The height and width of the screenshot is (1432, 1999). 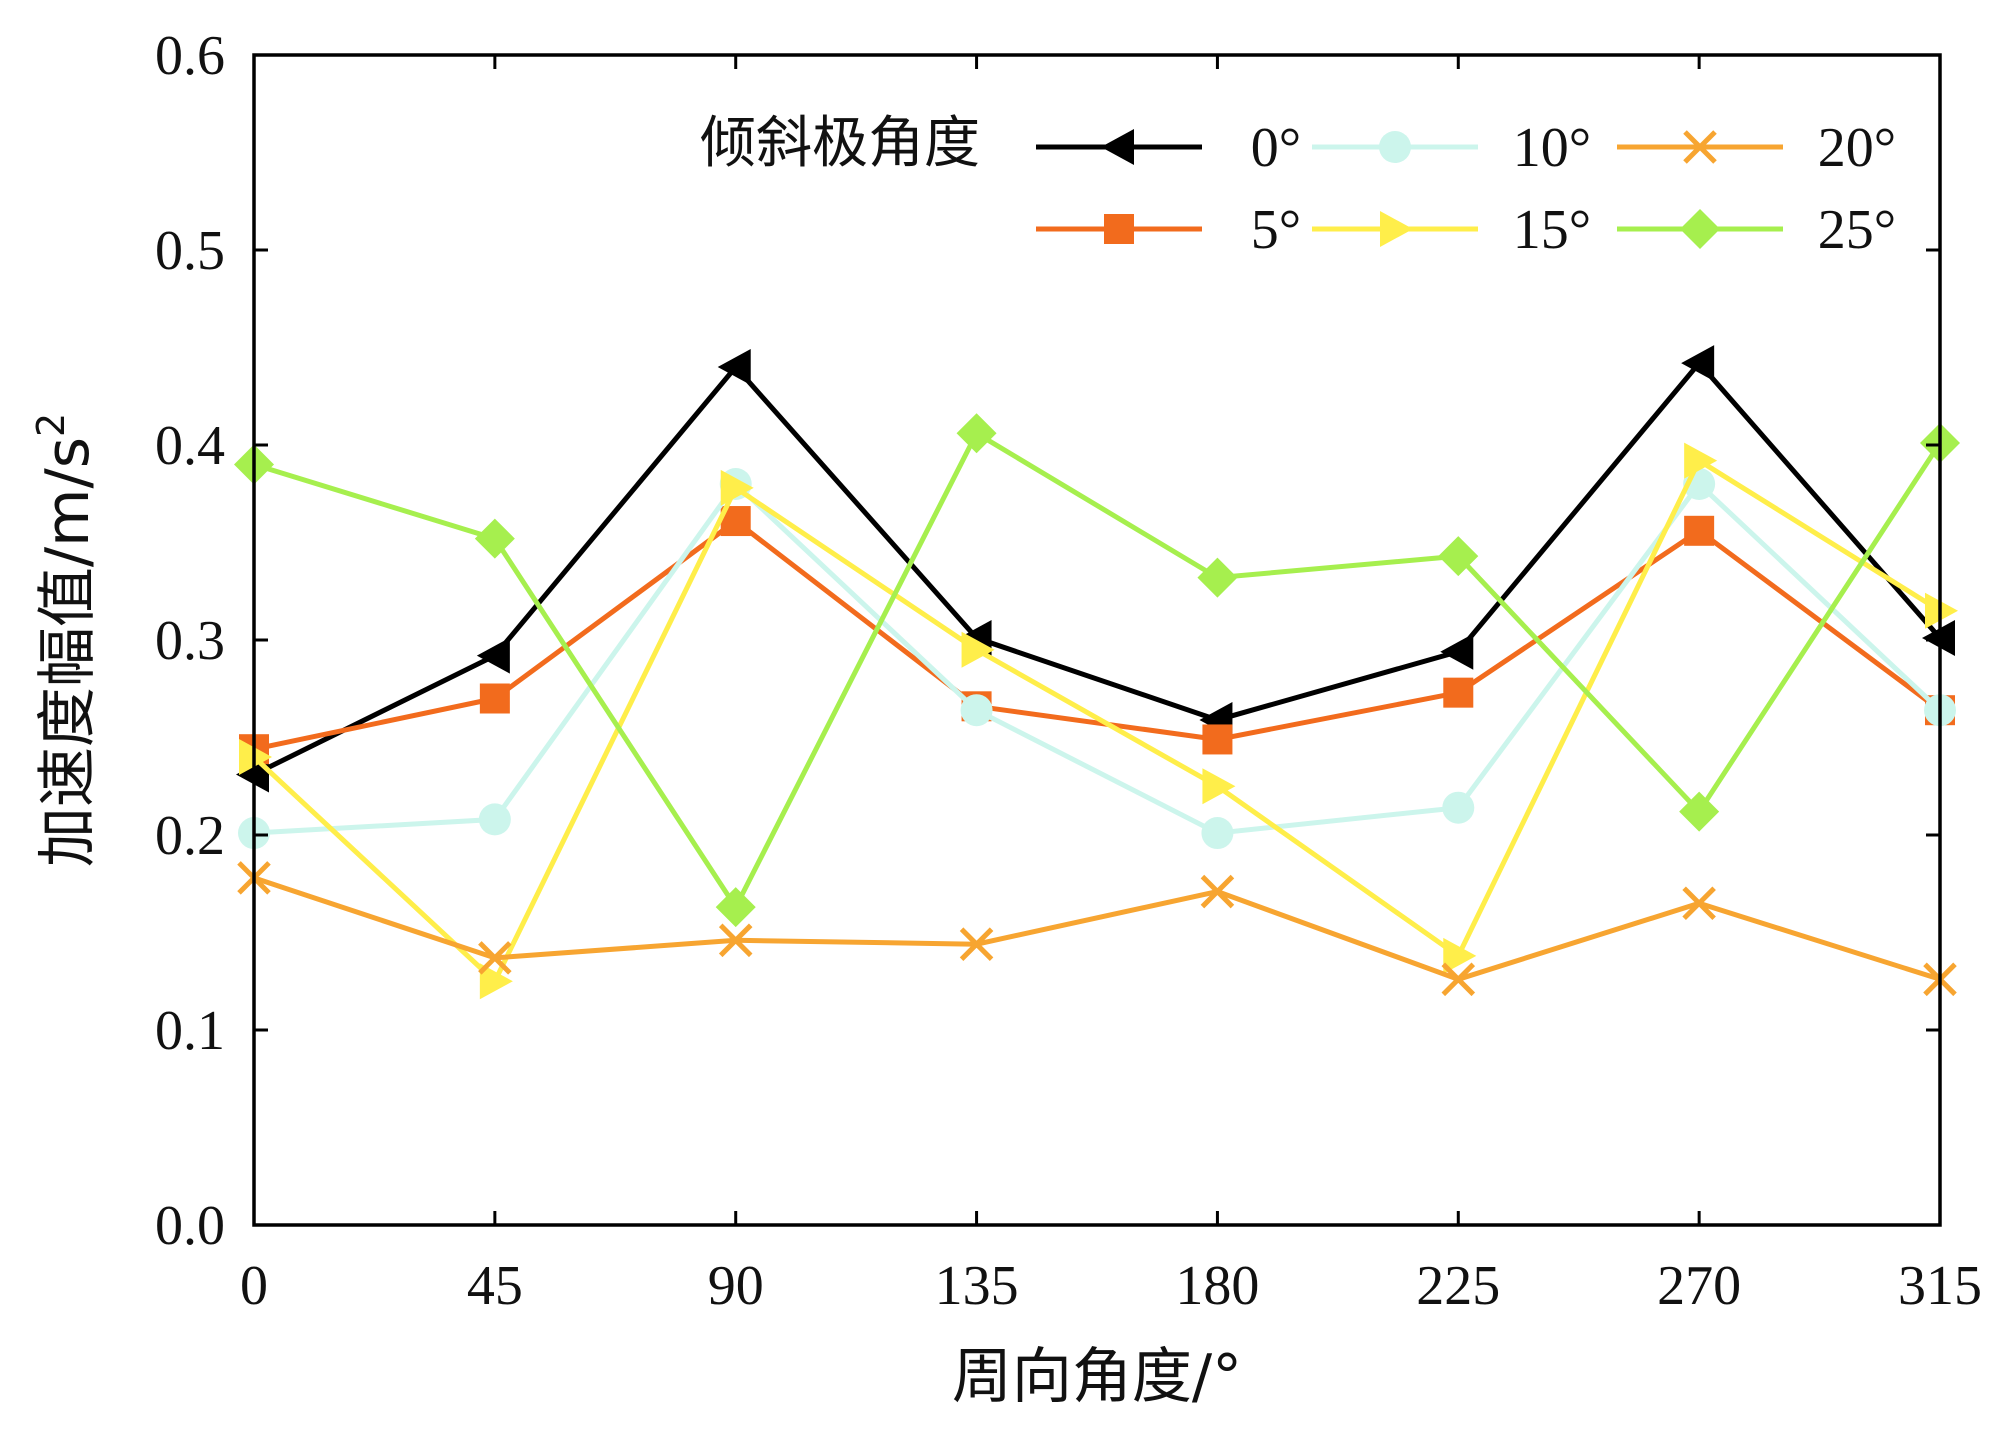 I want to click on y-tick-label: 0.4, so click(x=190, y=446).